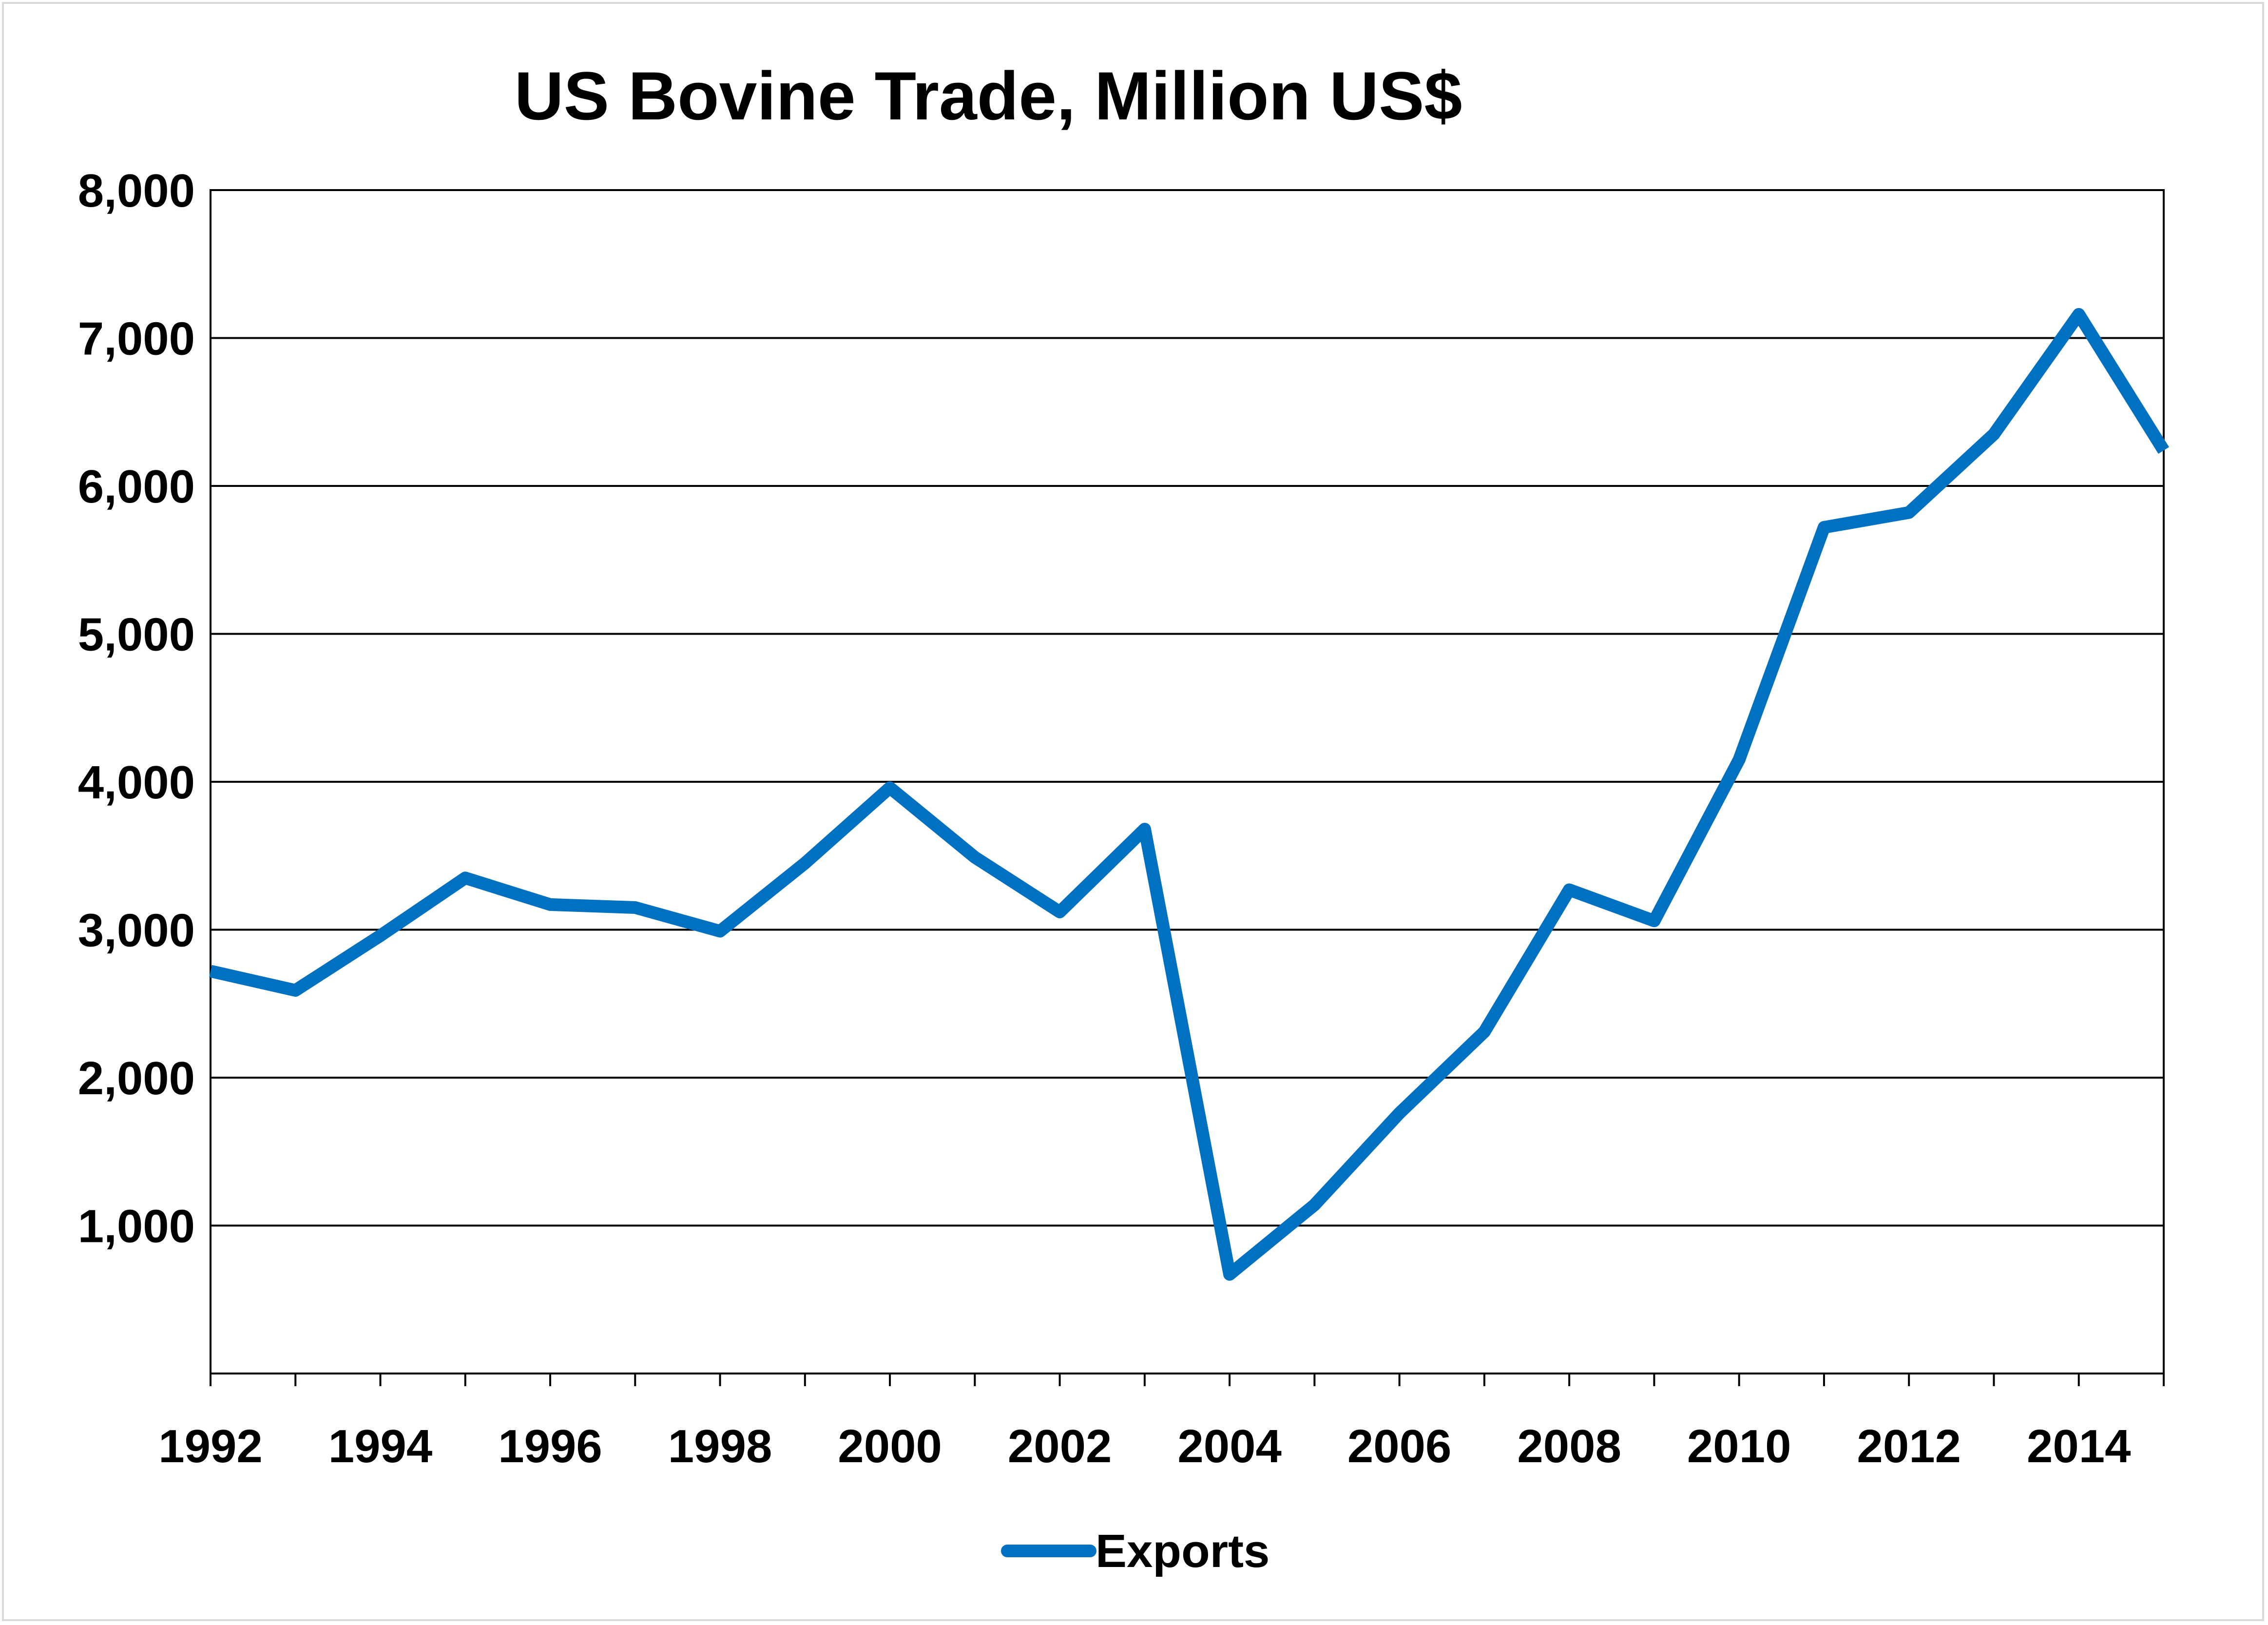  Describe the element at coordinates (1994, 434) in the screenshot. I see `data-point-2013` at that location.